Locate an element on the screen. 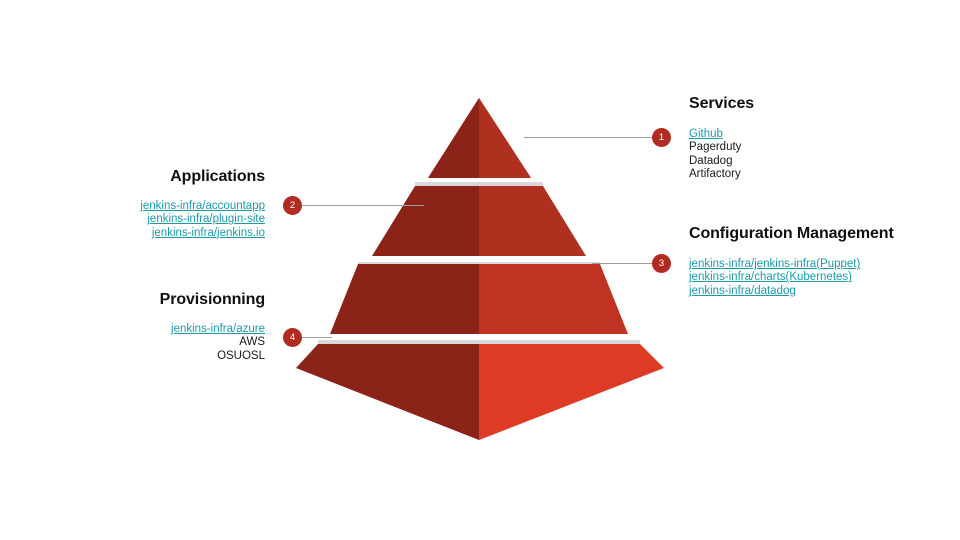  tier-4-right-face is located at coordinates (571, 392).